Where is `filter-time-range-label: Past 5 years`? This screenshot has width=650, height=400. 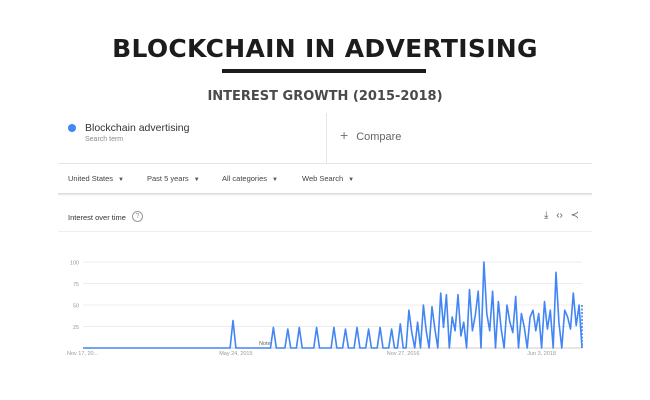
filter-time-range-label: Past 5 years is located at coordinates (168, 178).